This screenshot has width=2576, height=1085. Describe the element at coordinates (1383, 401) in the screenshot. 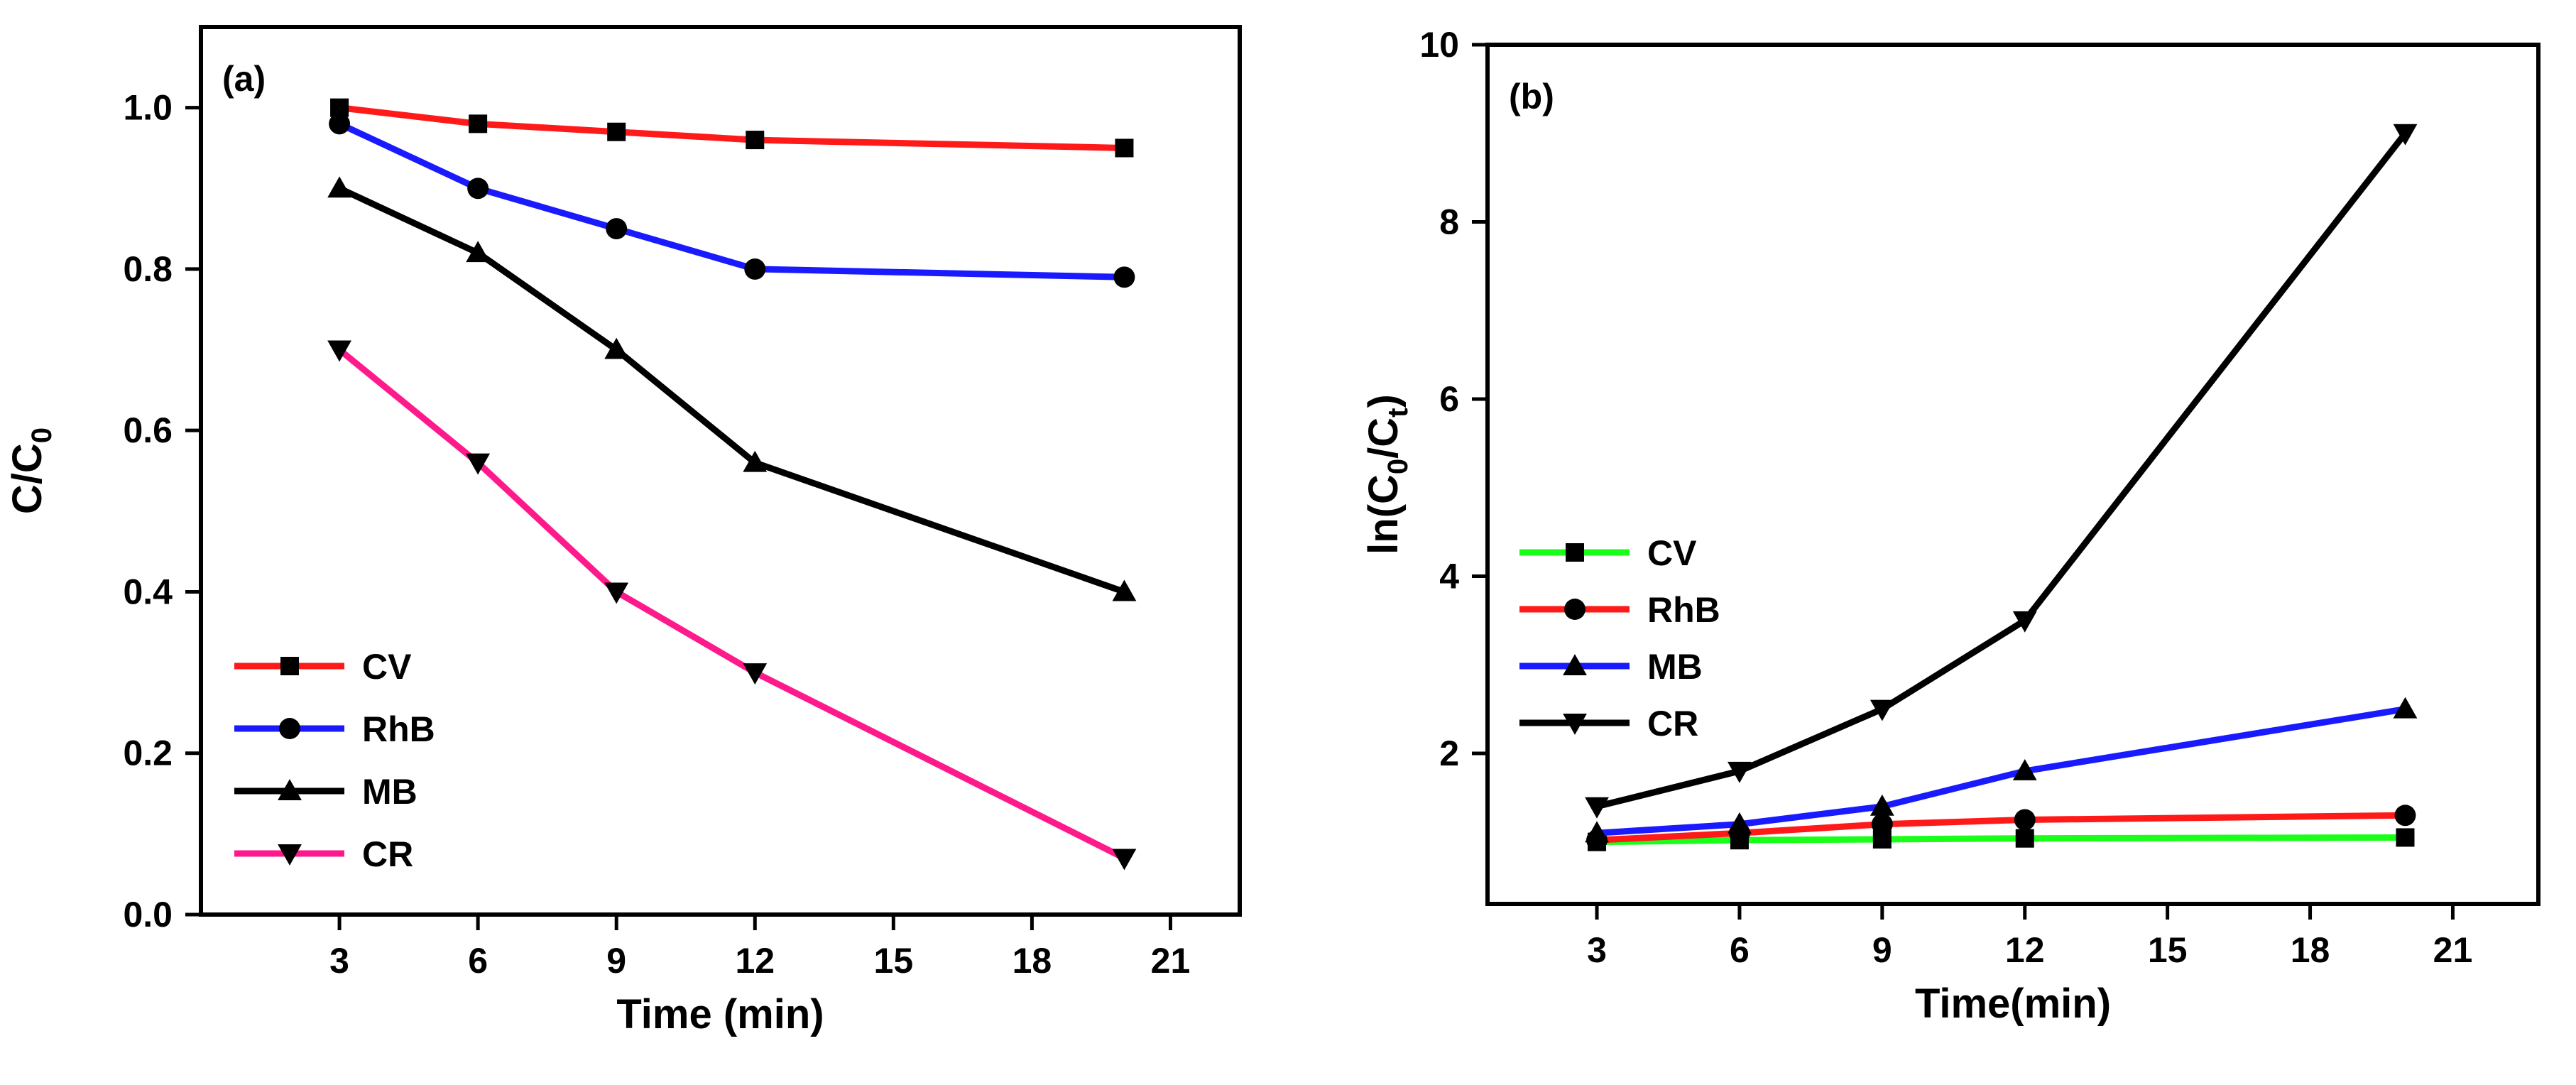

I see `label-part: )` at that location.